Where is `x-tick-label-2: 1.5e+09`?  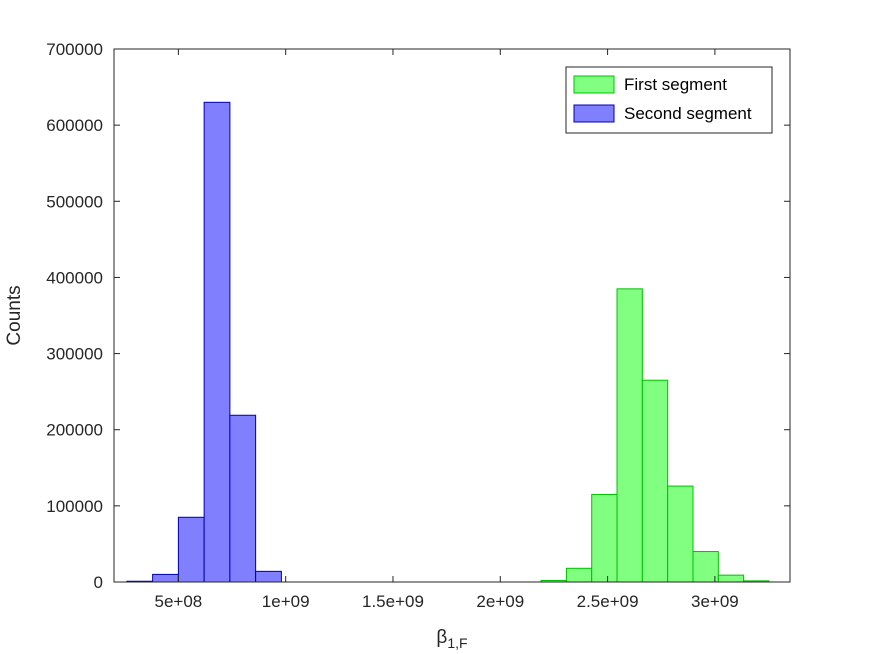 x-tick-label-2: 1.5e+09 is located at coordinates (393, 601).